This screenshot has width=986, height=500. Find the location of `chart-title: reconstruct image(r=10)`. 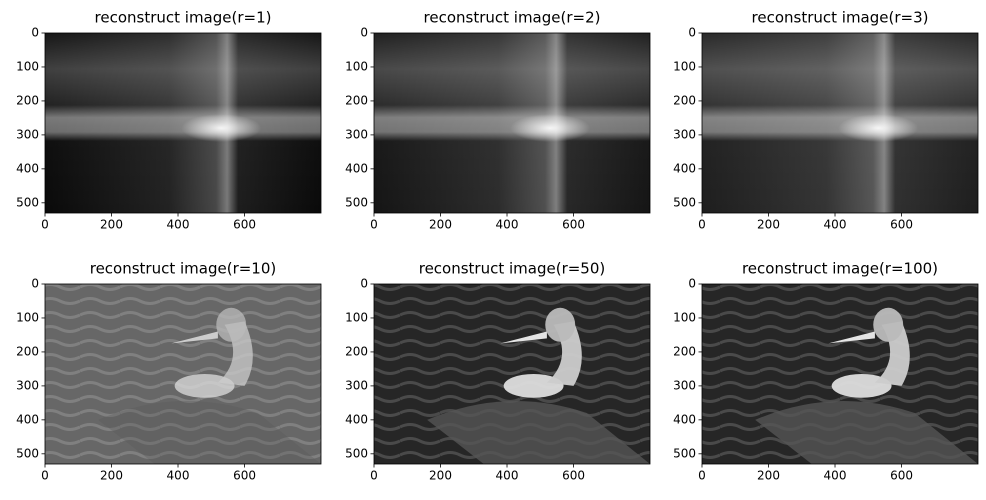

chart-title: reconstruct image(r=10) is located at coordinates (183, 269).